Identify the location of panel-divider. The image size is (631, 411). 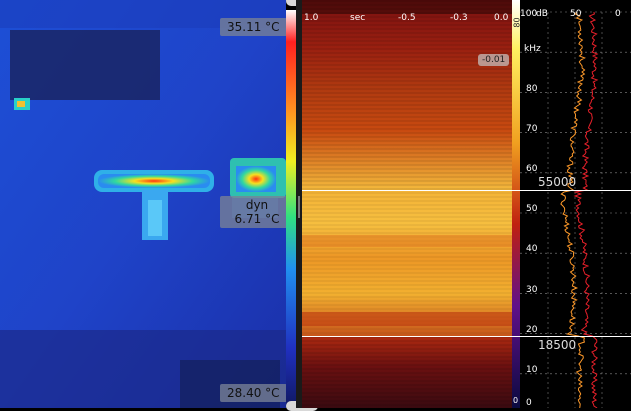
(299, 204).